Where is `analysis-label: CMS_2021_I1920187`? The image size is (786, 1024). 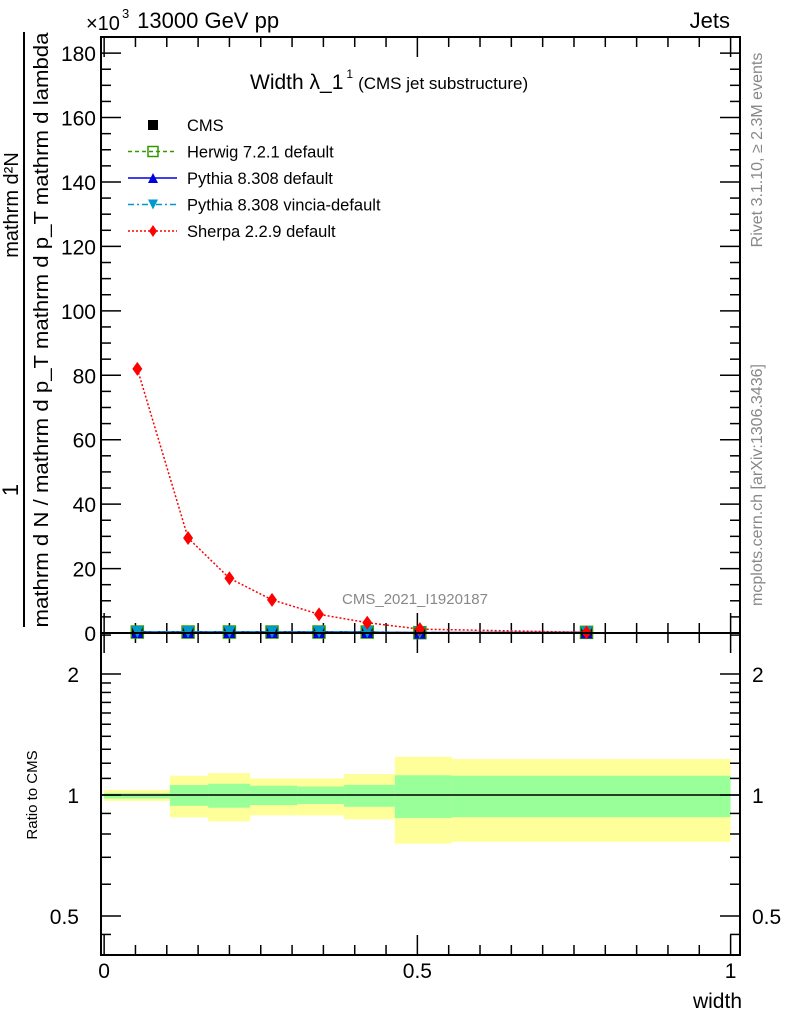
analysis-label: CMS_2021_I1920187 is located at coordinates (415, 599).